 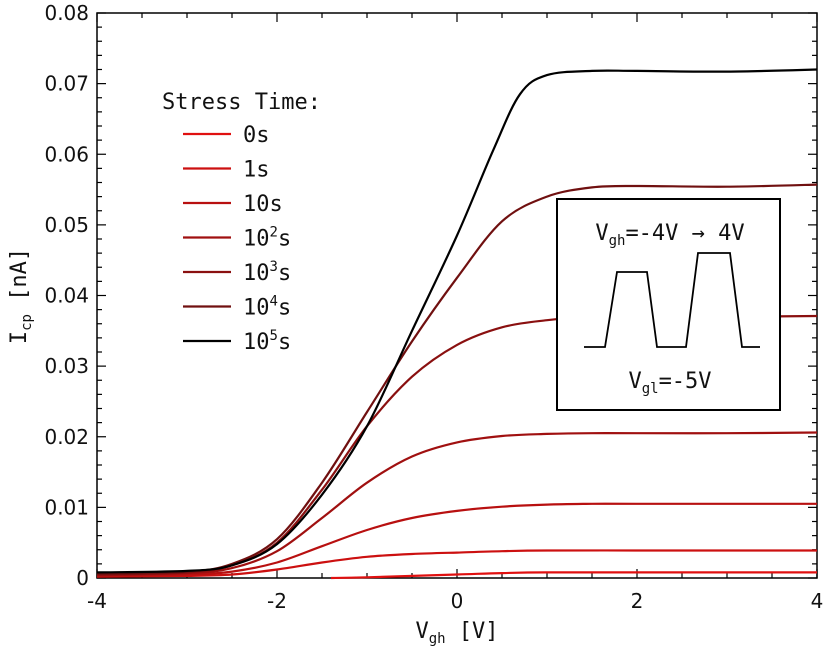 I want to click on y-axis-title-main: I, so click(x=19, y=337).